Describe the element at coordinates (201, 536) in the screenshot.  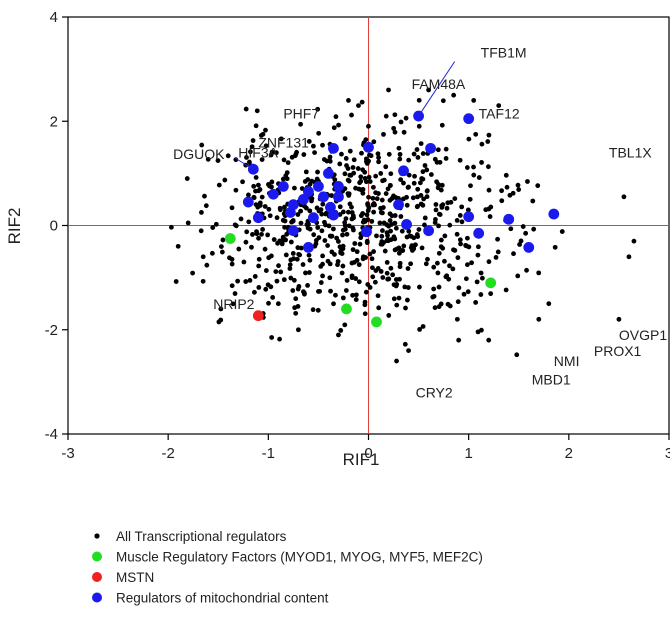
I see `legend-entry: All Transcriptional regulators` at that location.